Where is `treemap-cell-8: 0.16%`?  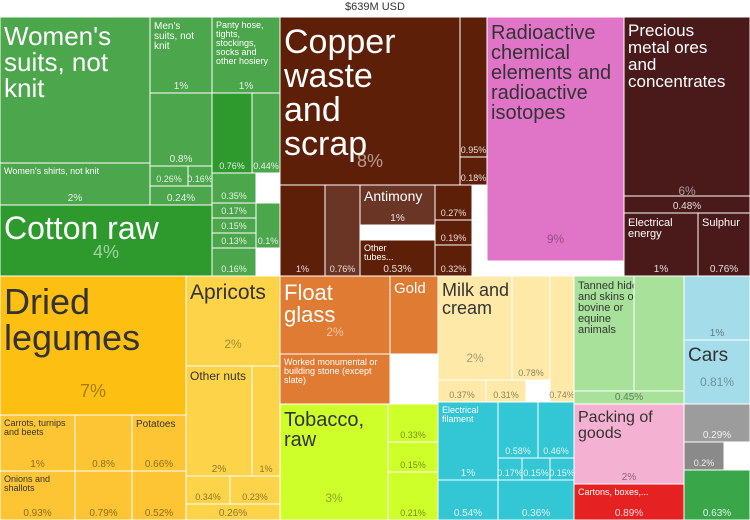 treemap-cell-8: 0.16% is located at coordinates (200, 176).